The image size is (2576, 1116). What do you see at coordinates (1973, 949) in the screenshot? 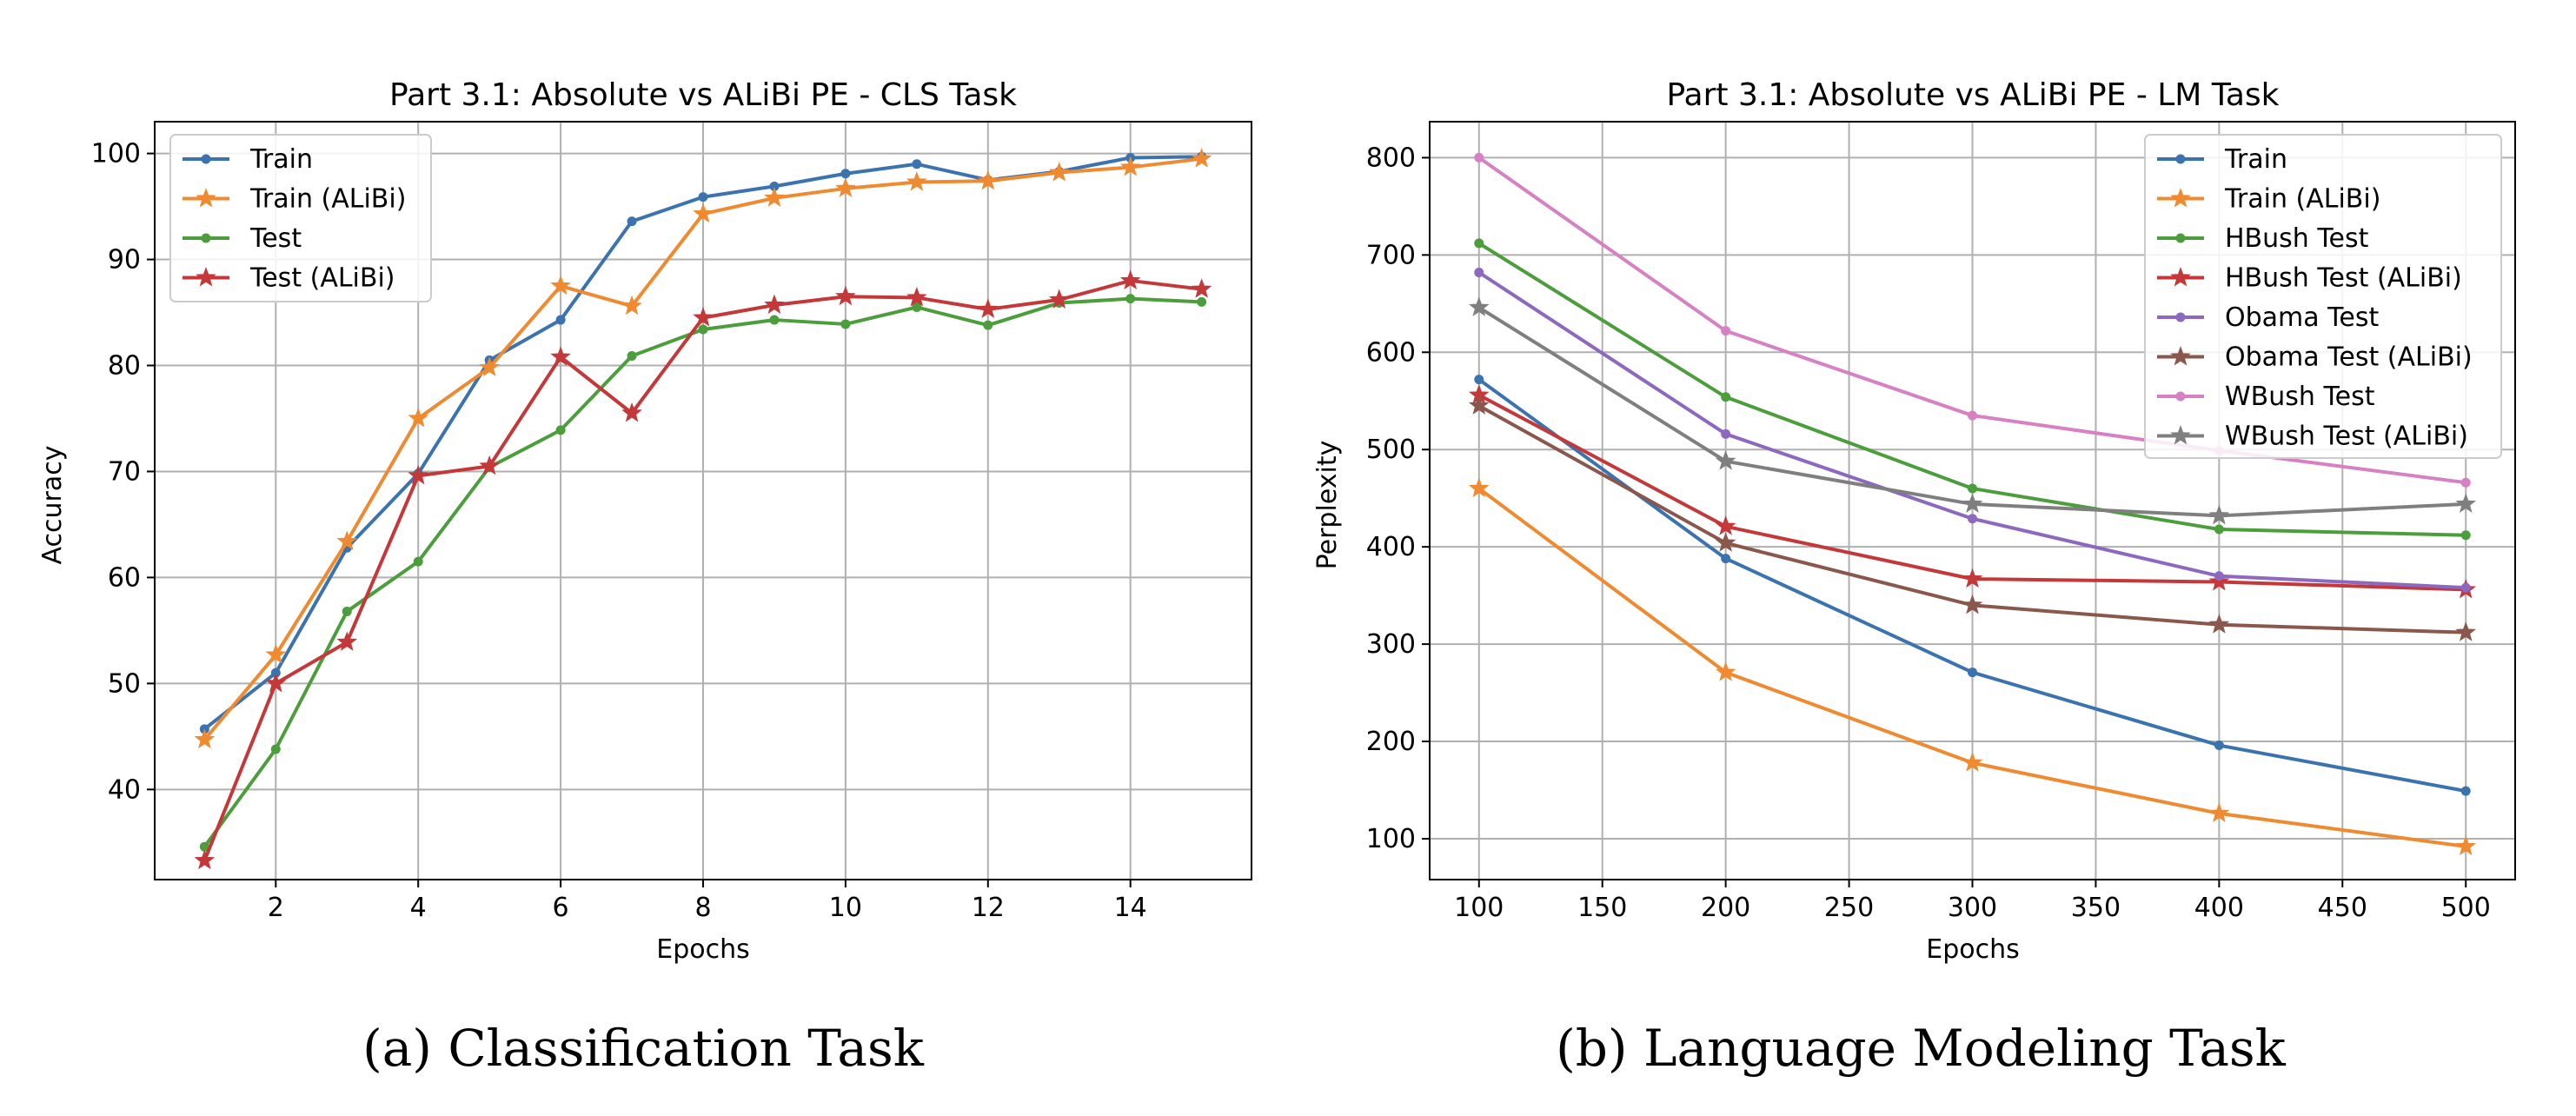
I see `x-axis-label: Epochs` at bounding box center [1973, 949].